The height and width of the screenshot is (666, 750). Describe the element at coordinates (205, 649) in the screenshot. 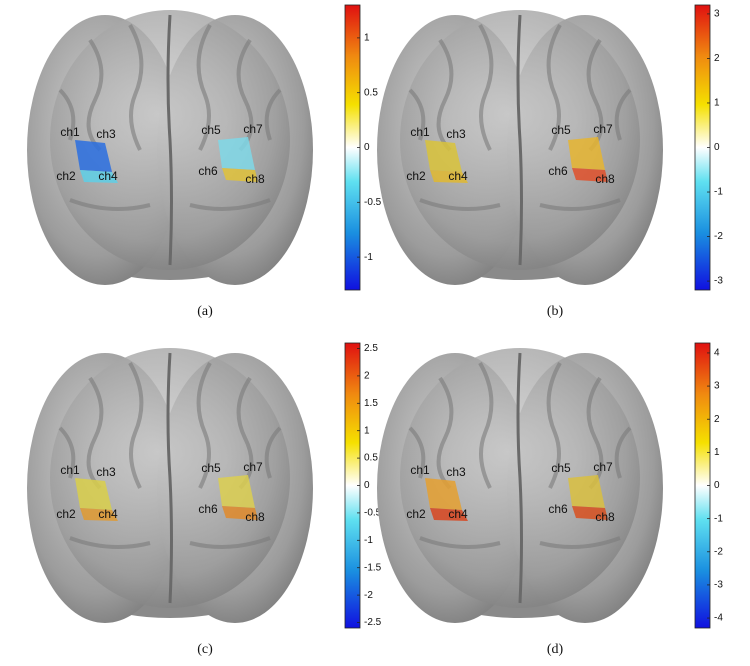

I see `caption: (c)` at that location.